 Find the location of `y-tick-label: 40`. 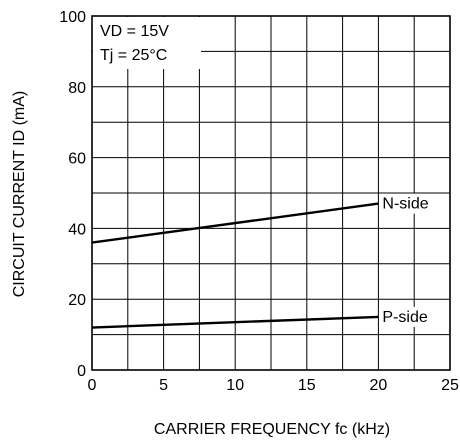

y-tick-label: 40 is located at coordinates (77, 229).